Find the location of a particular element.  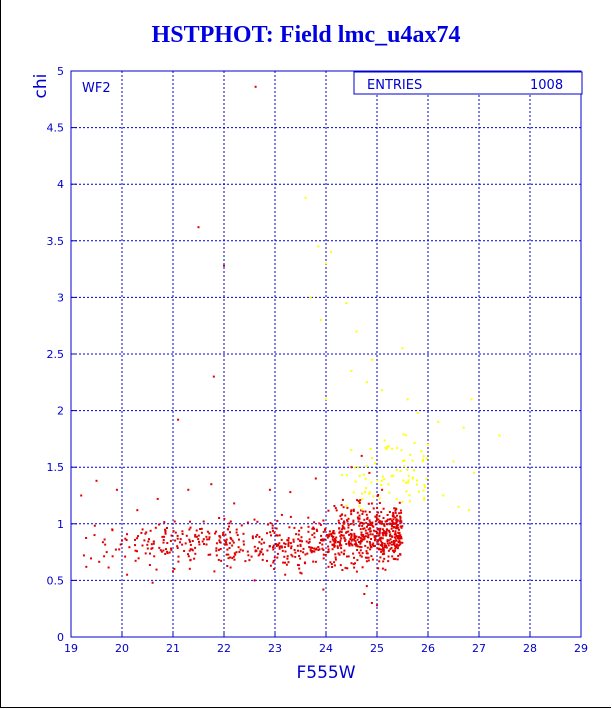

stats-entries-value: 1008 is located at coordinates (546, 85).